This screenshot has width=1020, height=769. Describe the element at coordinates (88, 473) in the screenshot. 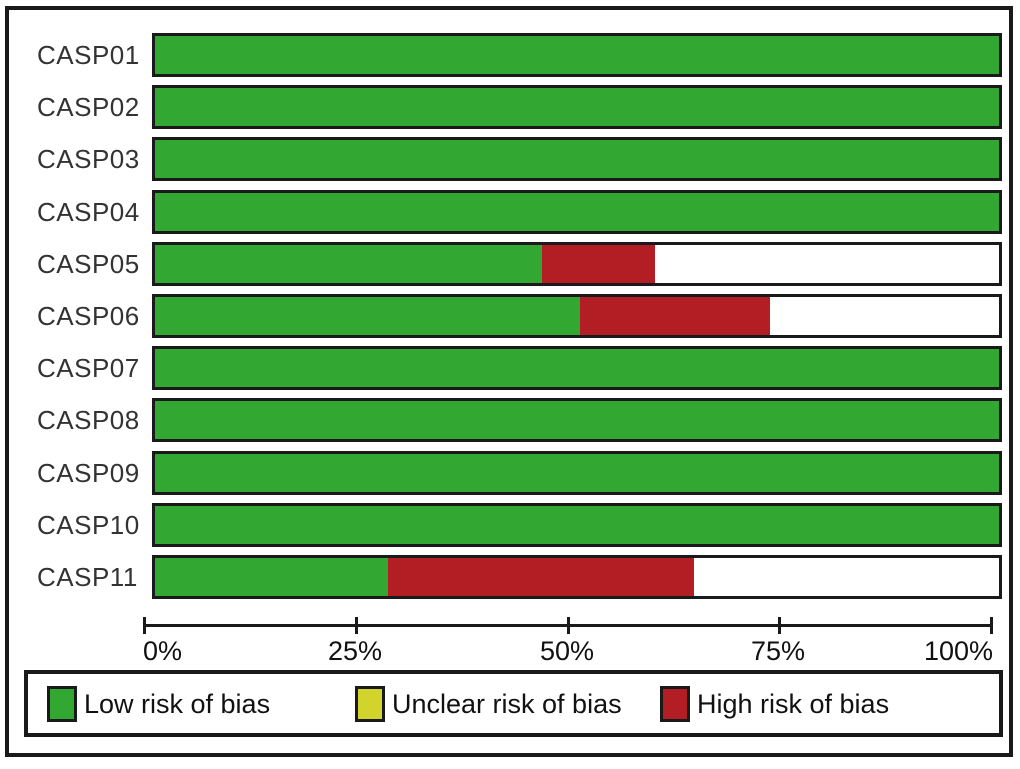

I see `row-label: CASP09` at that location.